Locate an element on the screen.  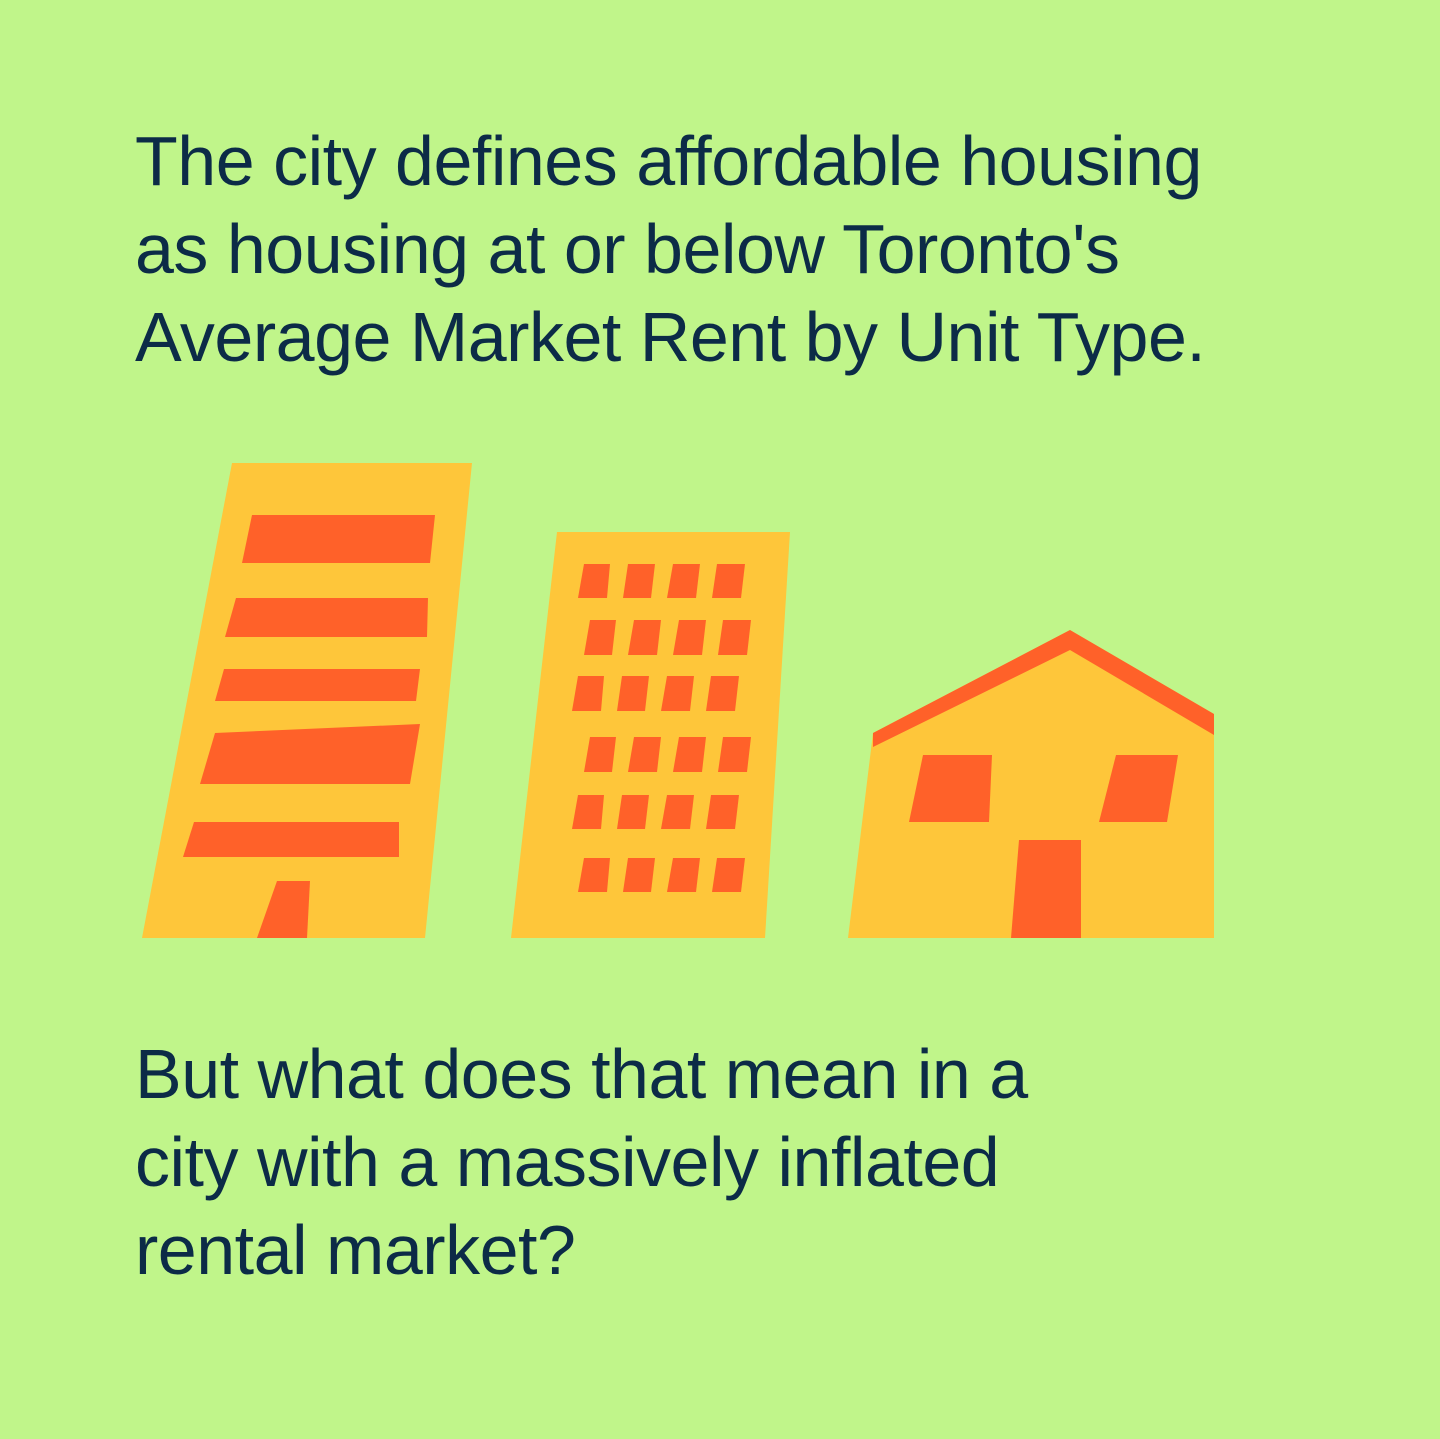
intro-line-3: Average Market Rent by Unit Type. is located at coordinates (670, 337).